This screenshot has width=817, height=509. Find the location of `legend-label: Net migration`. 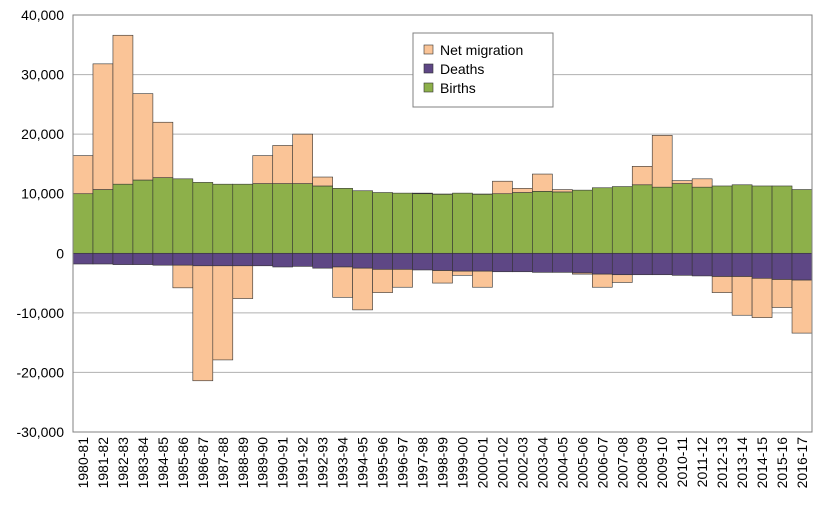

legend-label: Net migration is located at coordinates (481, 50).